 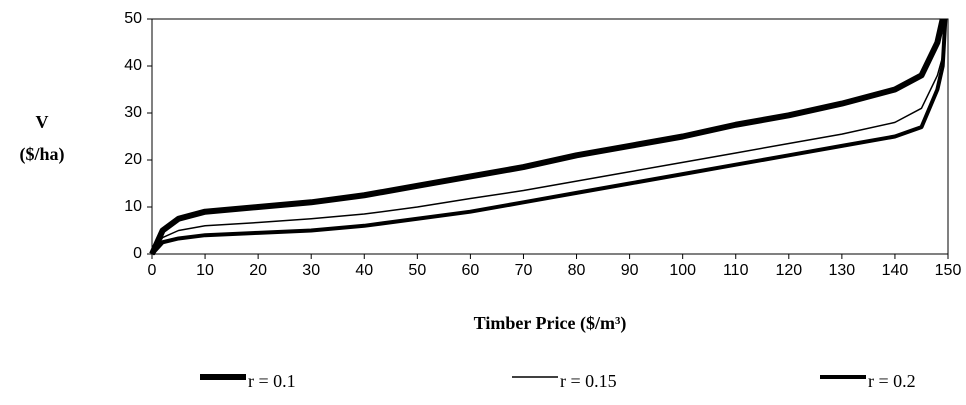 I want to click on x-tick-label: 20, so click(x=258, y=270).